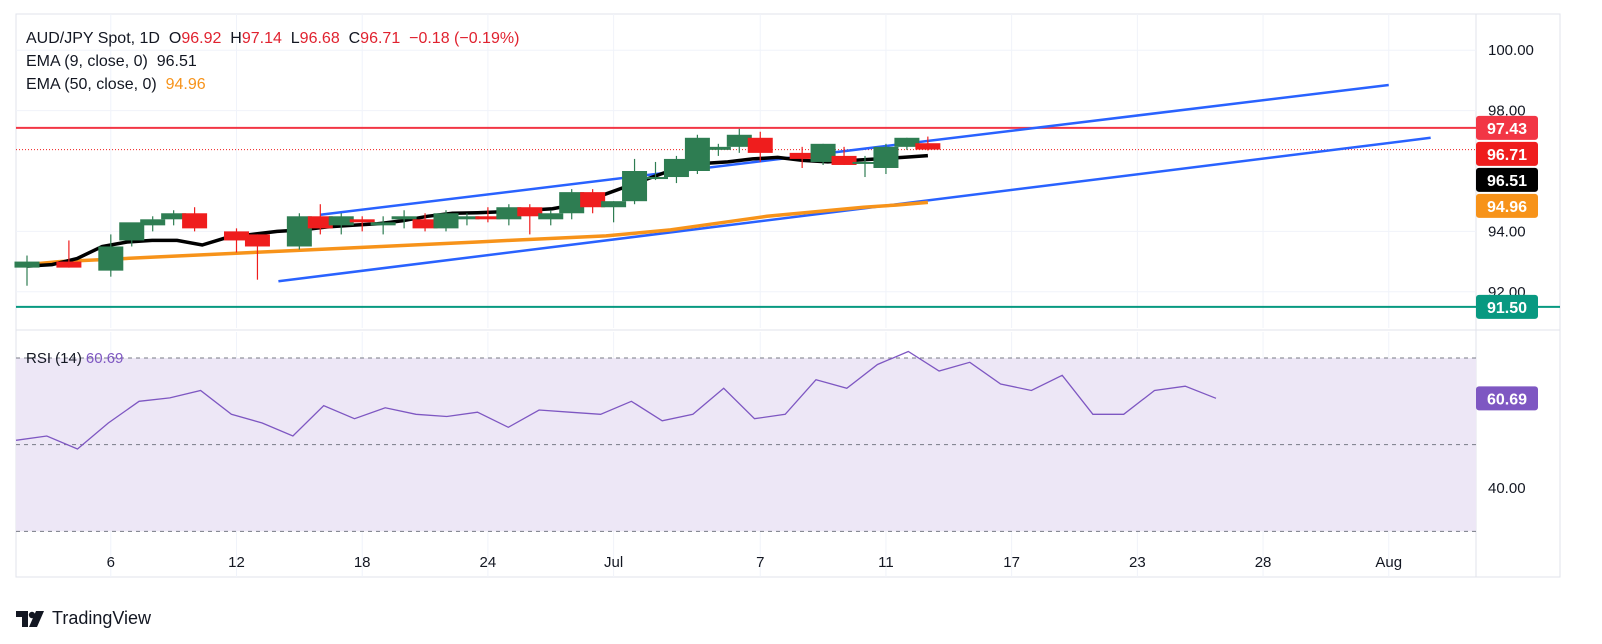 The image size is (1602, 644). What do you see at coordinates (354, 38) in the screenshot?
I see `close-label: C` at bounding box center [354, 38].